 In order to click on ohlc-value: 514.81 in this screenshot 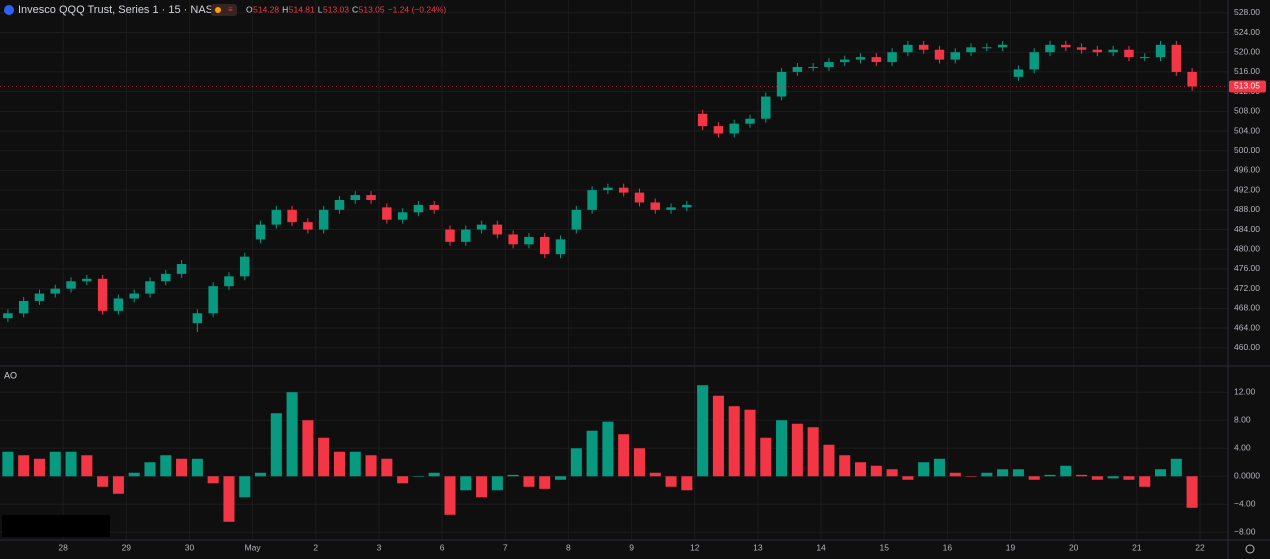, I will do `click(302, 9)`.